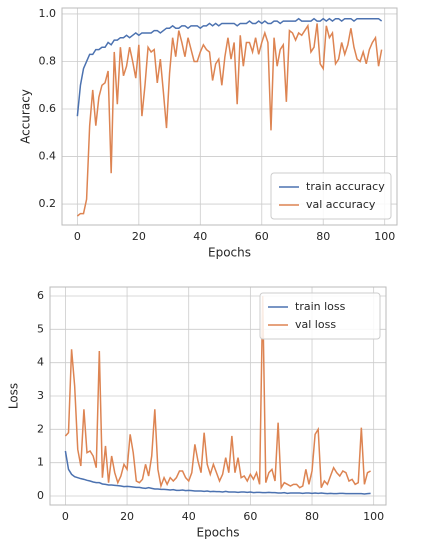  I want to click on y-tick-label: 0.2, so click(48, 203).